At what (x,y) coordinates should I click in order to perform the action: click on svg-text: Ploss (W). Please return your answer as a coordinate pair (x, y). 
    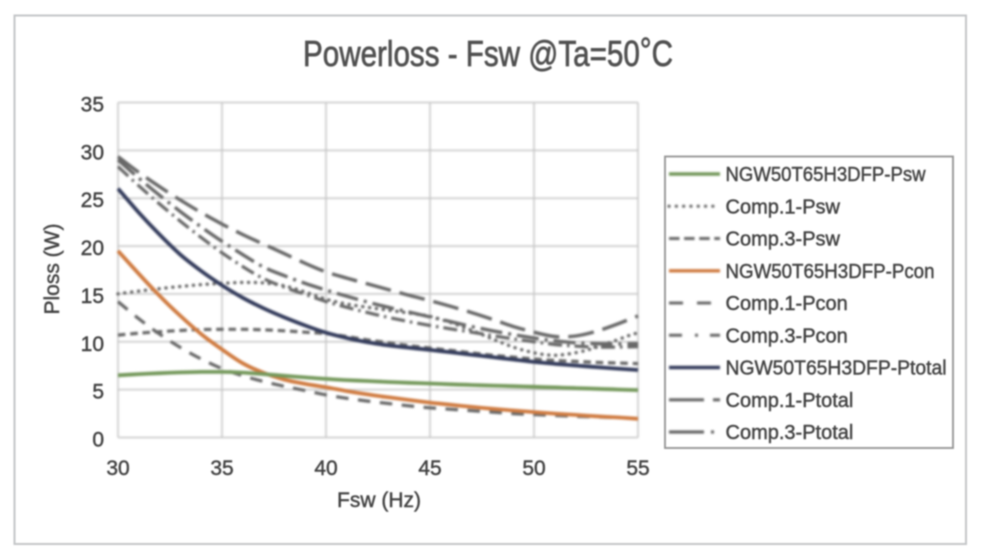
    Looking at the image, I should click on (52, 269).